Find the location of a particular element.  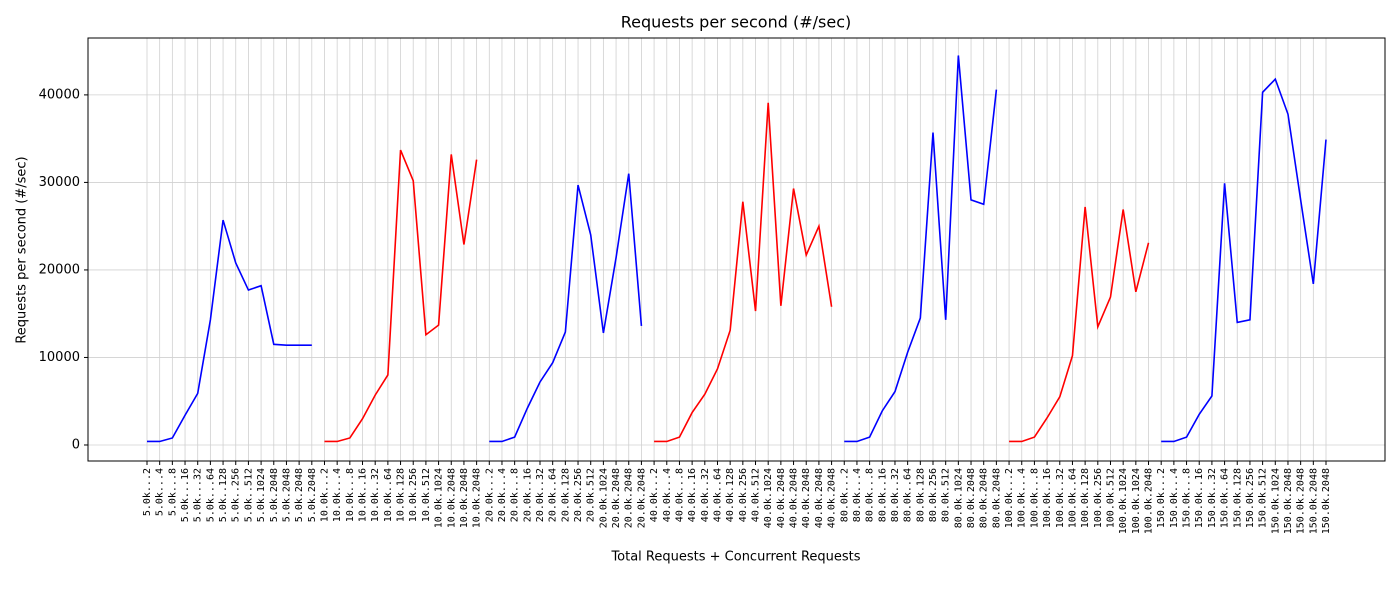

x-tick-label: 40.0k...4 is located at coordinates (667, 495).